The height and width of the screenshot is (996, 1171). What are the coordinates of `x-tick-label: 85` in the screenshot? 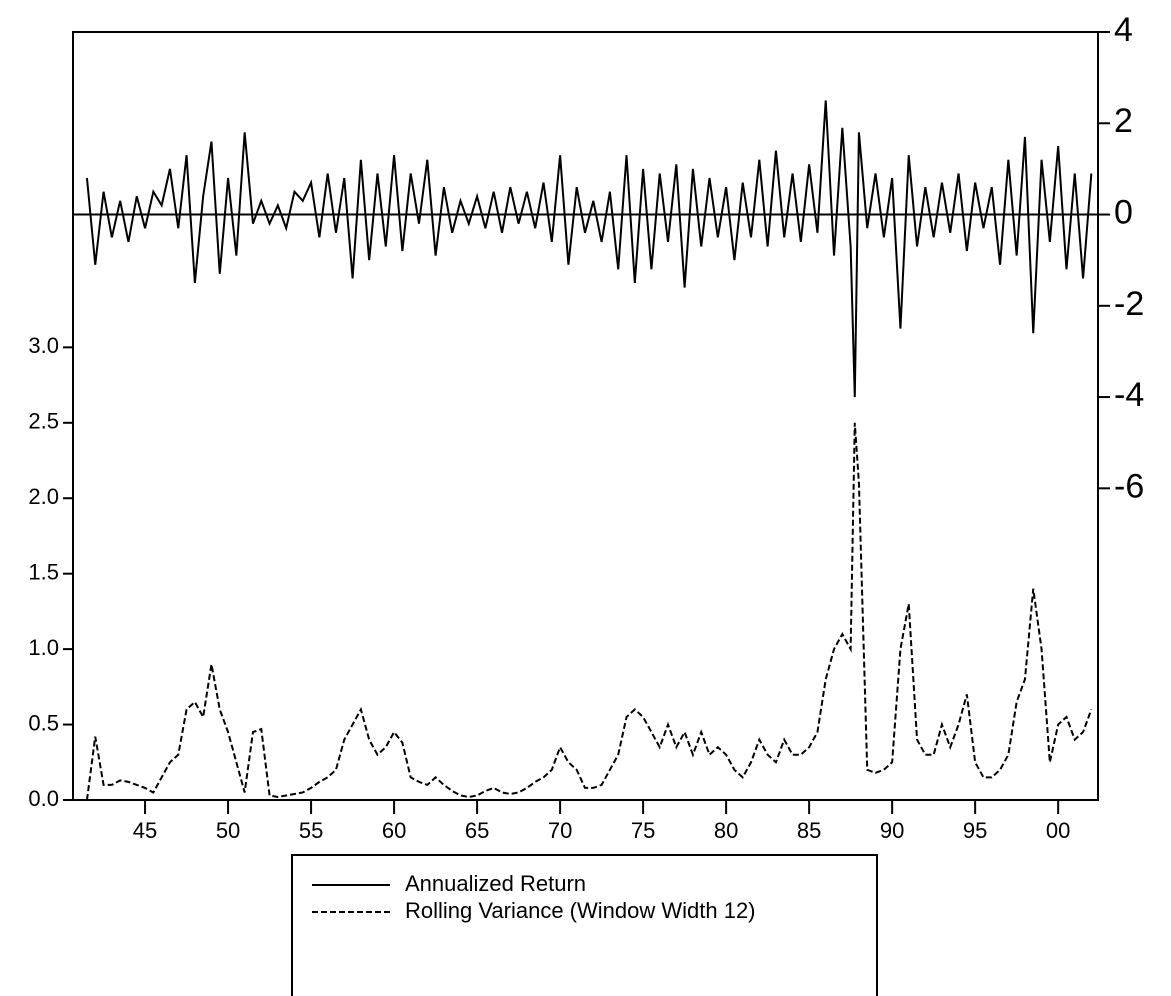 It's located at (809, 830).